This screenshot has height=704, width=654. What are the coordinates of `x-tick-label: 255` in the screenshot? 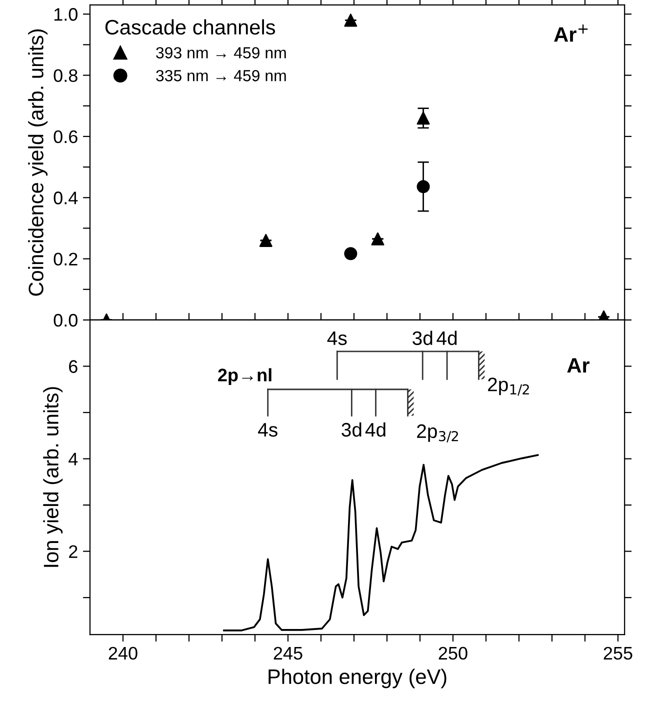 It's located at (618, 653).